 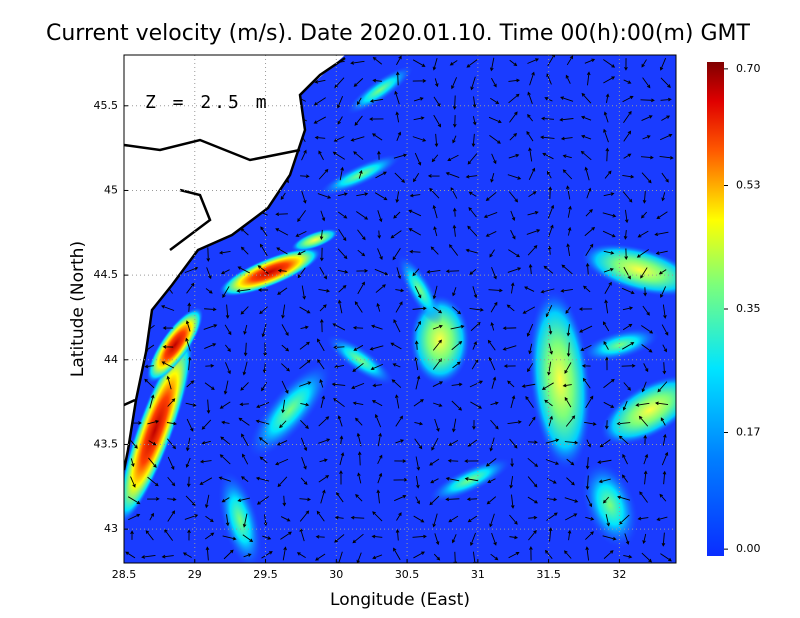 I want to click on x-tick-label: 31, so click(x=478, y=574).